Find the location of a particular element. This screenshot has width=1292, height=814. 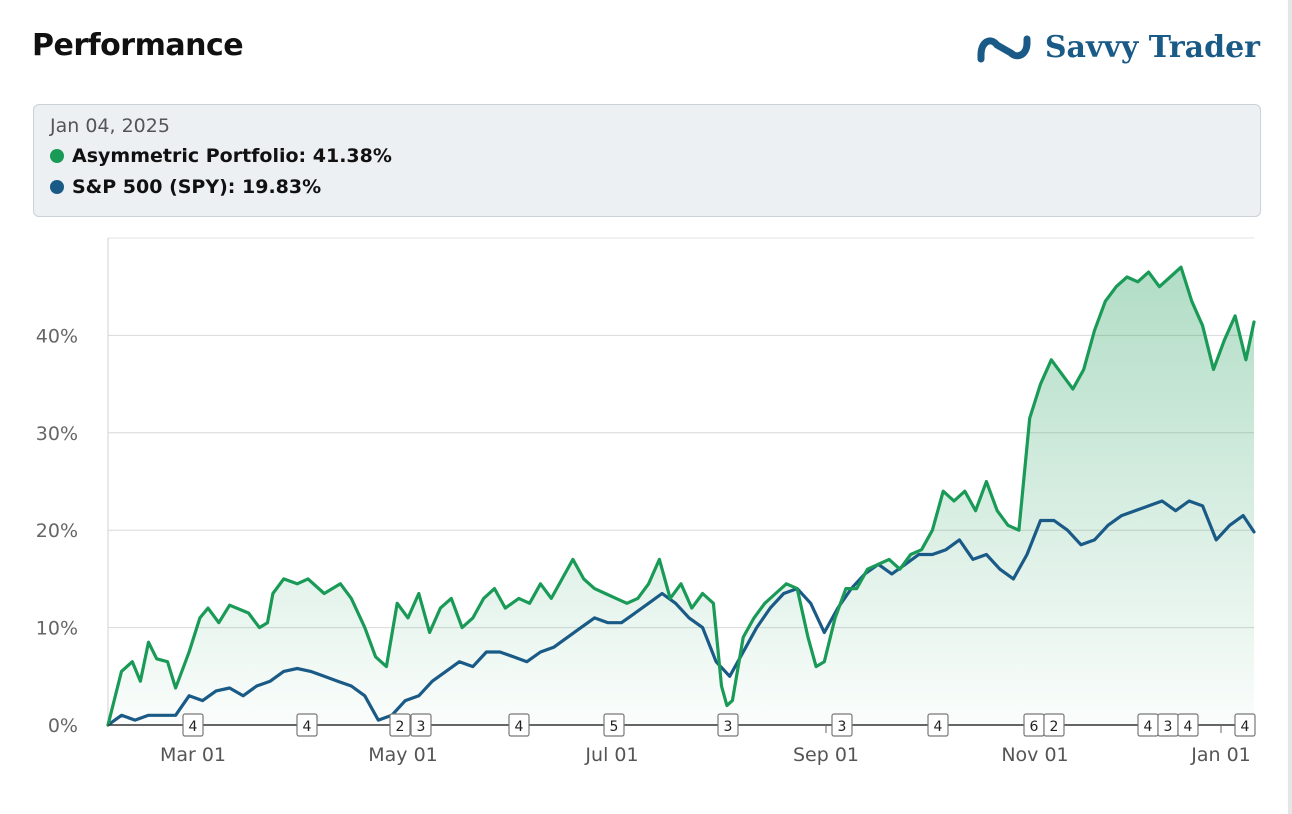

x-tick-label: Jul 01 is located at coordinates (611, 755).